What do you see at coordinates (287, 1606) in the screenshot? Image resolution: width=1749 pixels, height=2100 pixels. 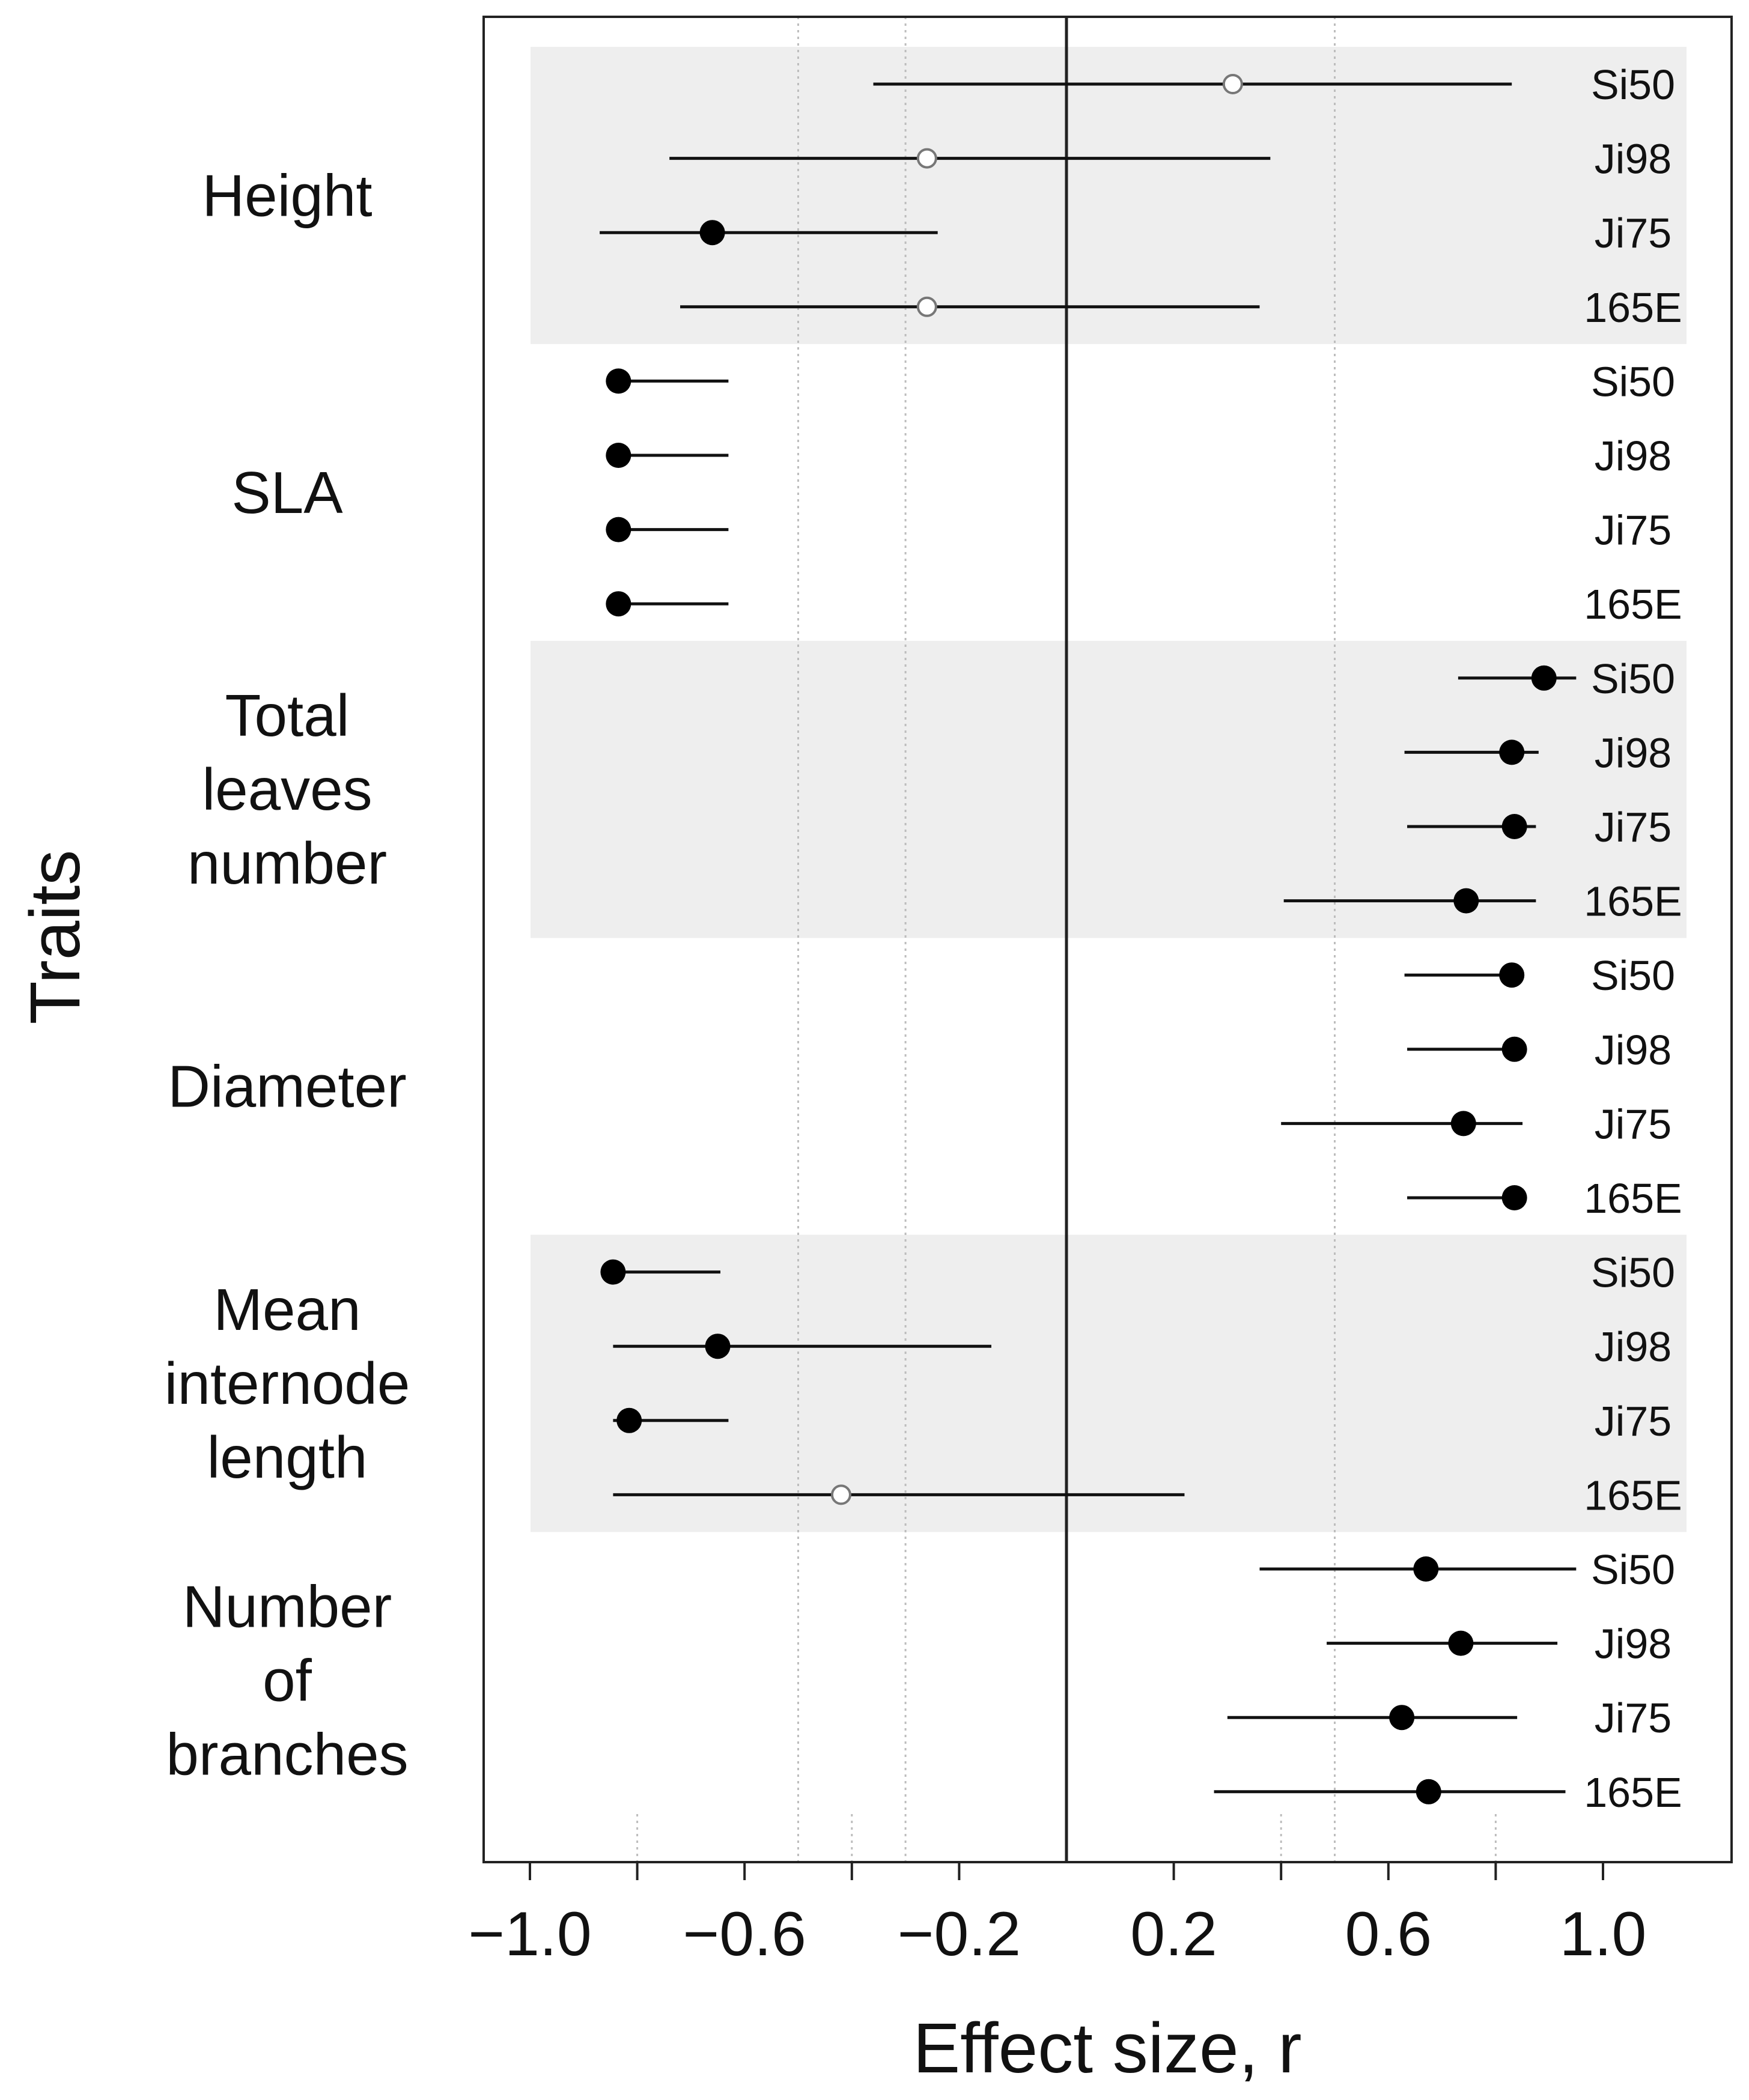 I see `trait-label: Number` at bounding box center [287, 1606].